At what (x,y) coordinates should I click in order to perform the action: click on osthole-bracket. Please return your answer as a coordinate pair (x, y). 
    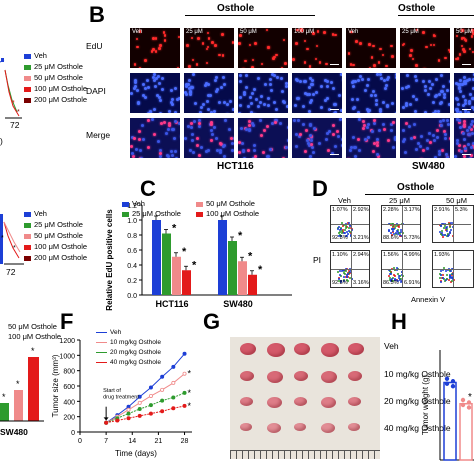
    Looking at the image, I should click on (250, 15).